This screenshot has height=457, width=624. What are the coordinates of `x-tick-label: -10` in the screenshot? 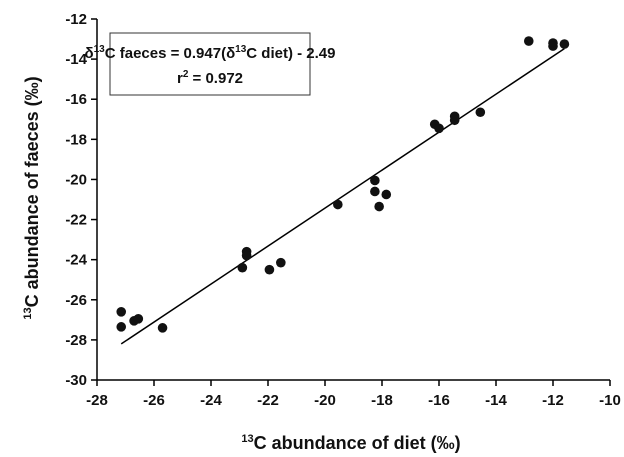 It's located at (610, 400).